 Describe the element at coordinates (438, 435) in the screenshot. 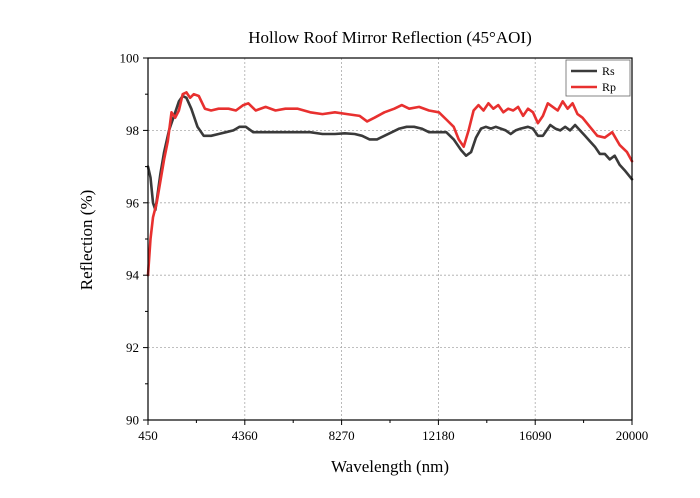

I see `x-tick-label: 12180` at that location.